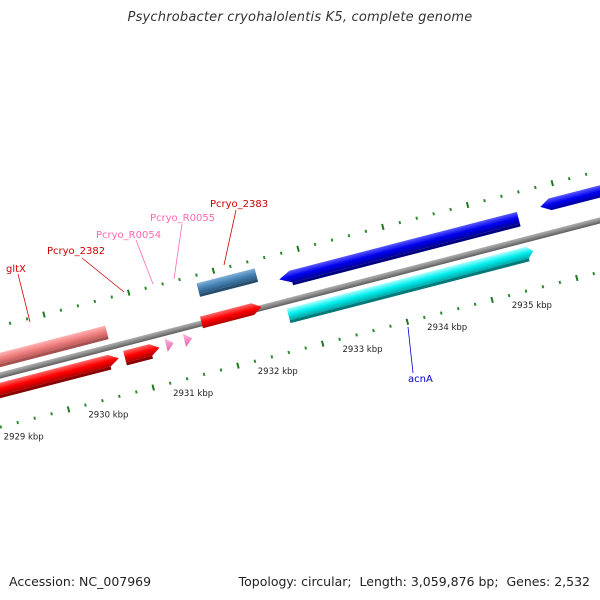 The image size is (600, 600). What do you see at coordinates (80, 581) in the screenshot?
I see `accession-info: Accession: NC_007969` at bounding box center [80, 581].